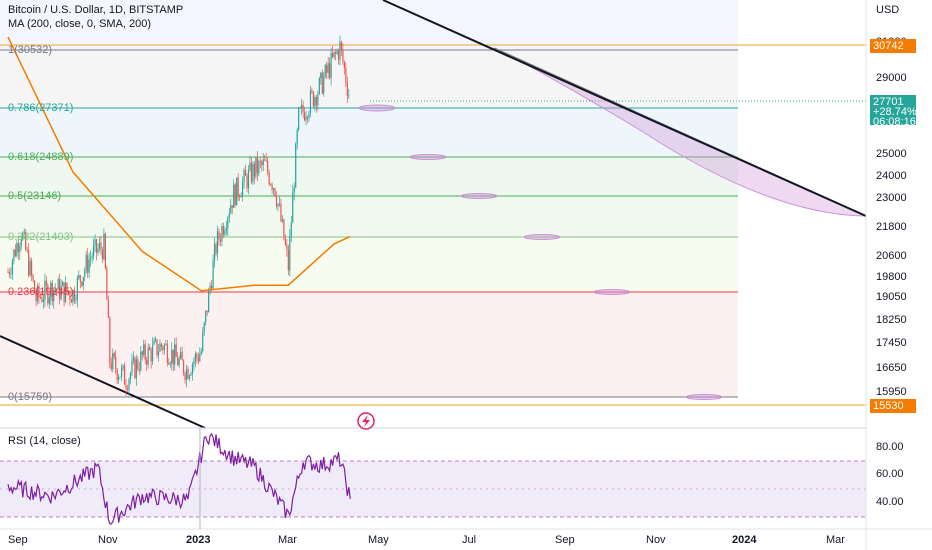 This screenshot has width=932, height=550. I want to click on current-price-value: 27701, so click(888, 102).